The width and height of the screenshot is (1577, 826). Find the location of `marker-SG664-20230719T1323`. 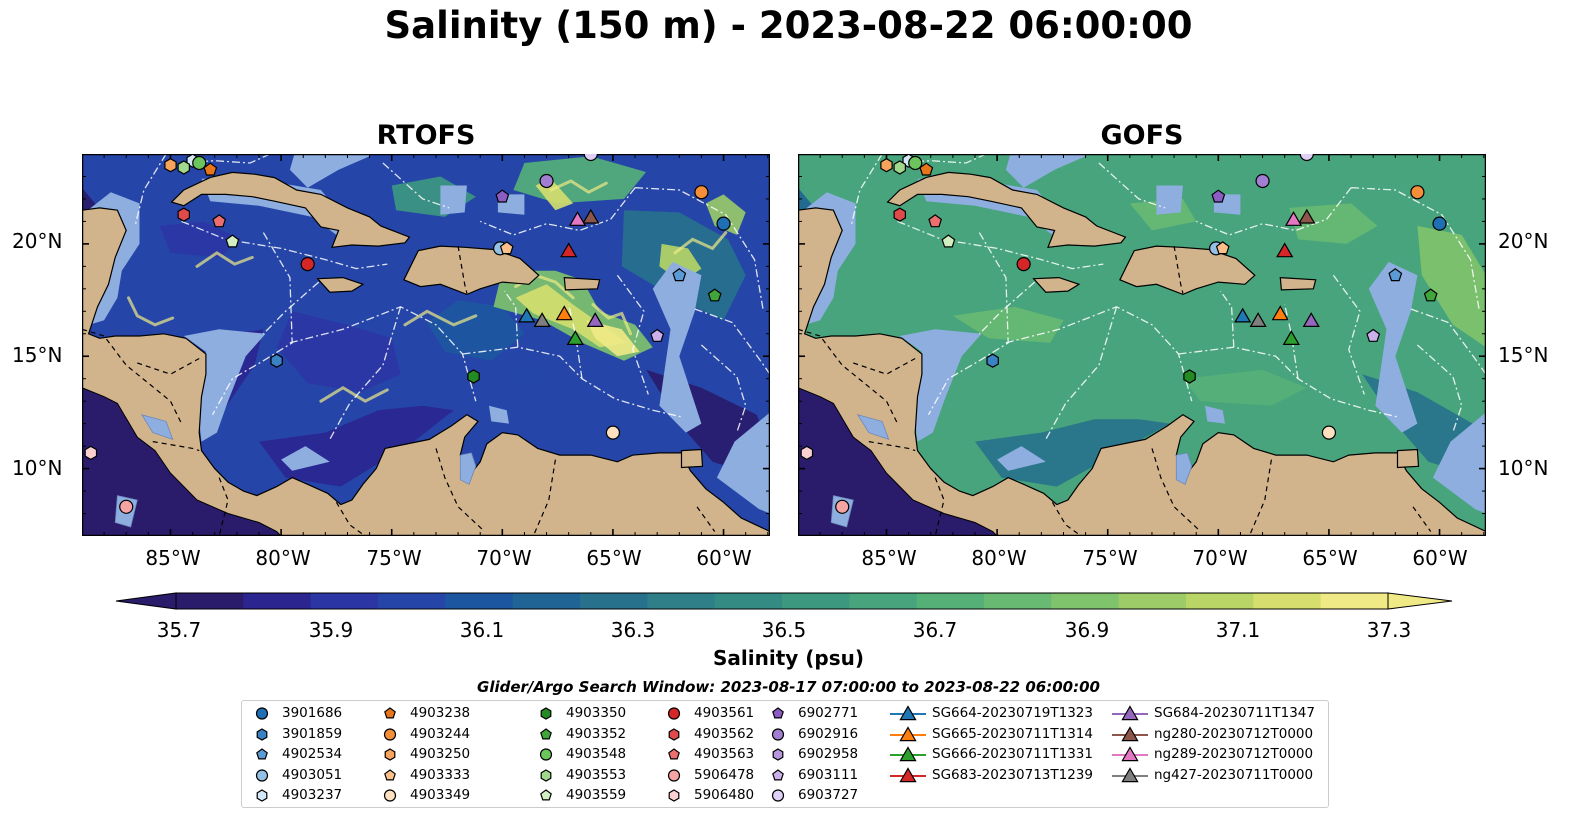

marker-SG664-20230719T1323 is located at coordinates (1243, 315).